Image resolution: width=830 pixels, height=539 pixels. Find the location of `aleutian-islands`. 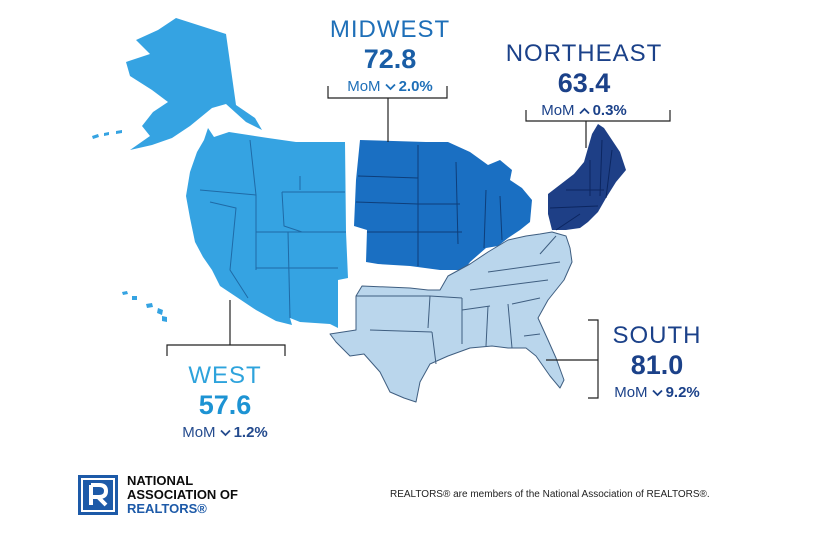

aleutian-islands is located at coordinates (107, 134).